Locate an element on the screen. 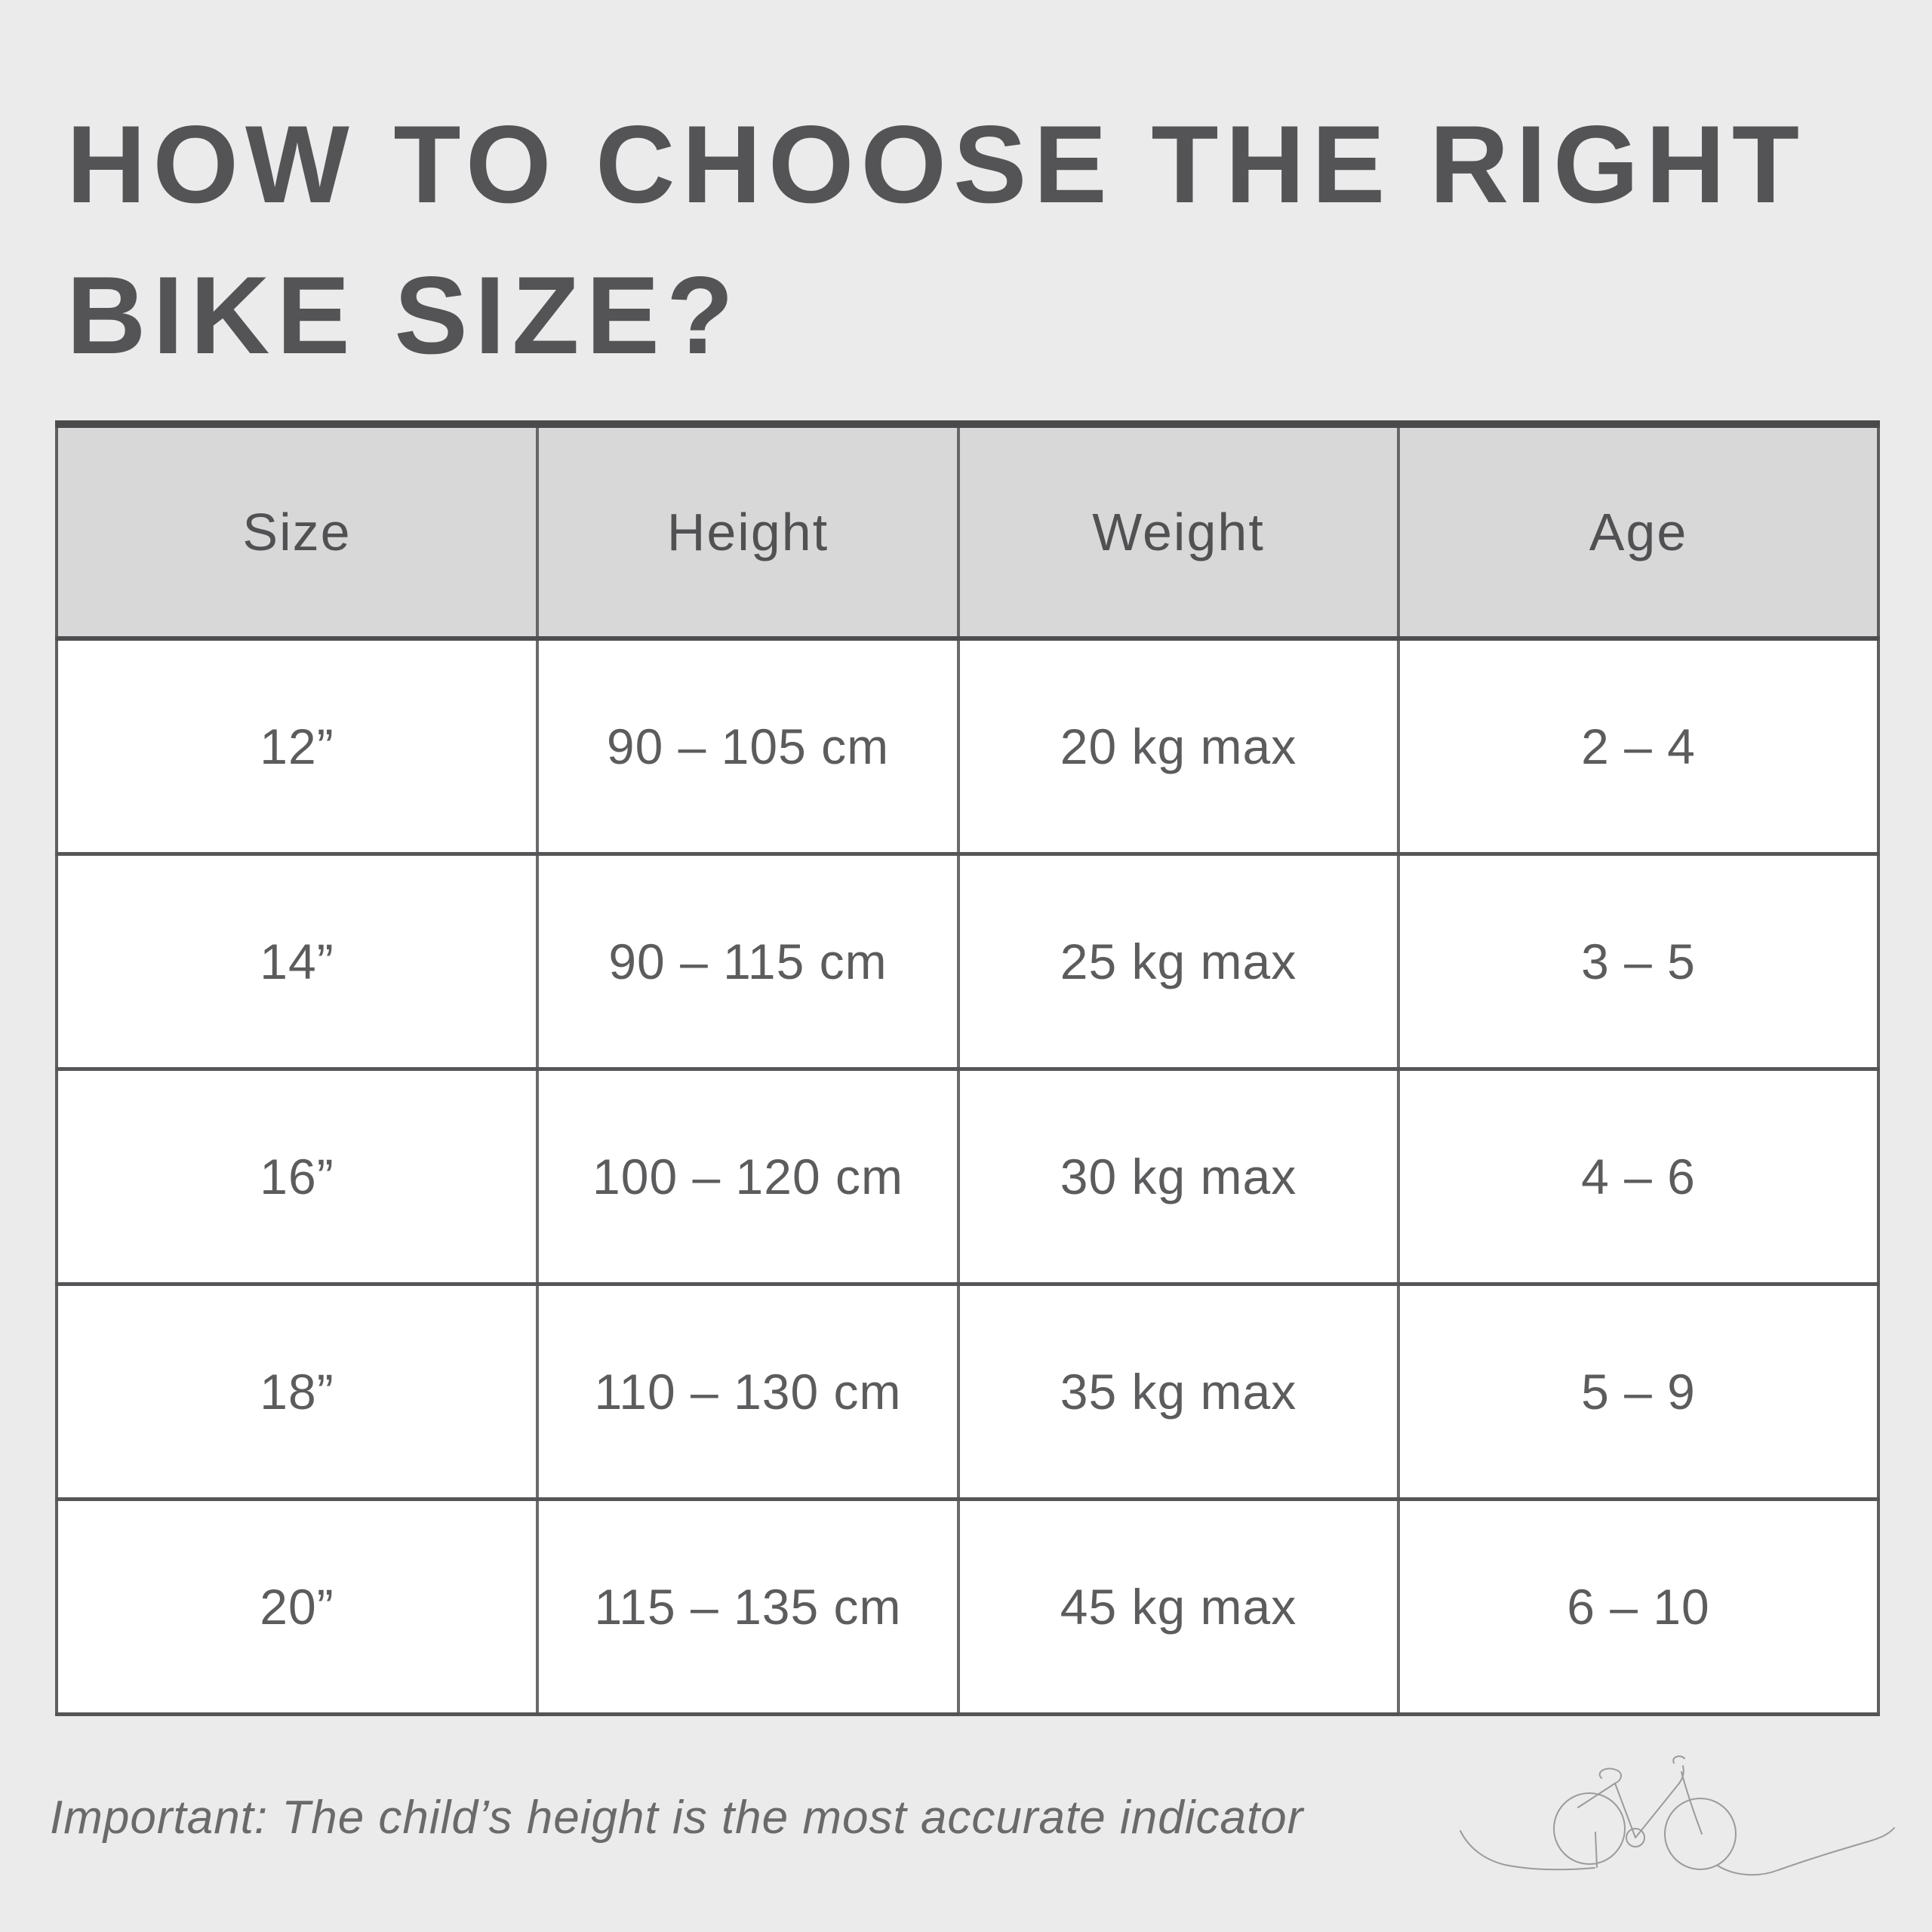  column-header-weight: Weight is located at coordinates (1179, 532).